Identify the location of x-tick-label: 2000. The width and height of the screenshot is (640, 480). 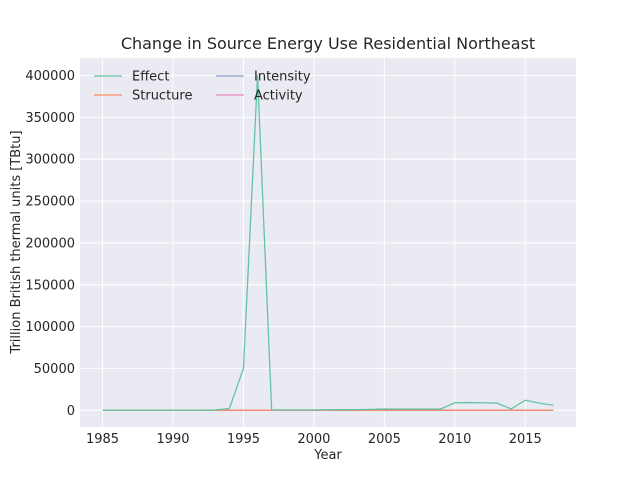
(313, 439).